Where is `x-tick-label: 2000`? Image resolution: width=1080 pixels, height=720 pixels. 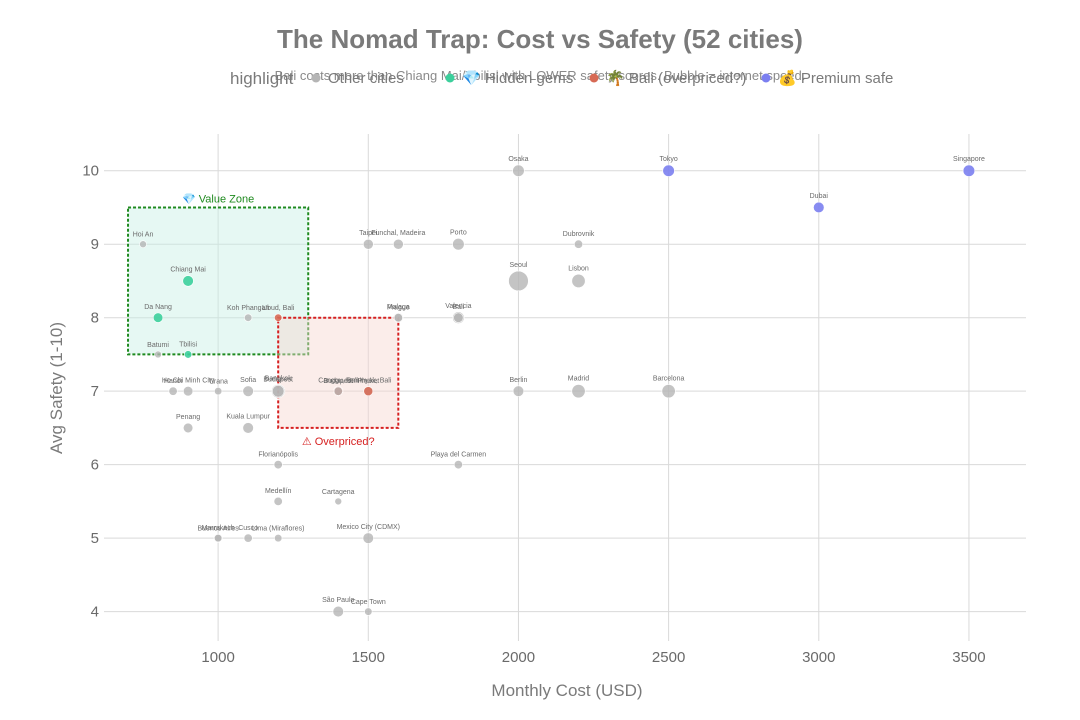 x-tick-label: 2000 is located at coordinates (518, 657).